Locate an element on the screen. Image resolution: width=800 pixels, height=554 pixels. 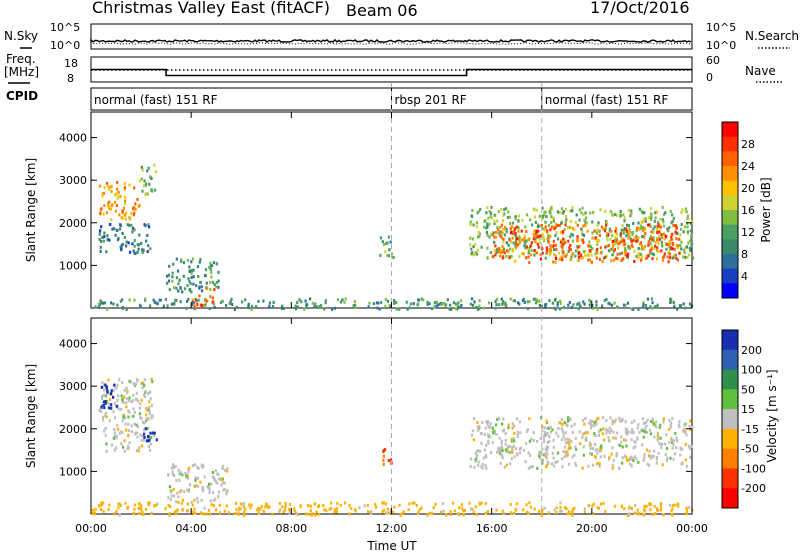
colorbar-swatch is located at coordinates (730, 419).